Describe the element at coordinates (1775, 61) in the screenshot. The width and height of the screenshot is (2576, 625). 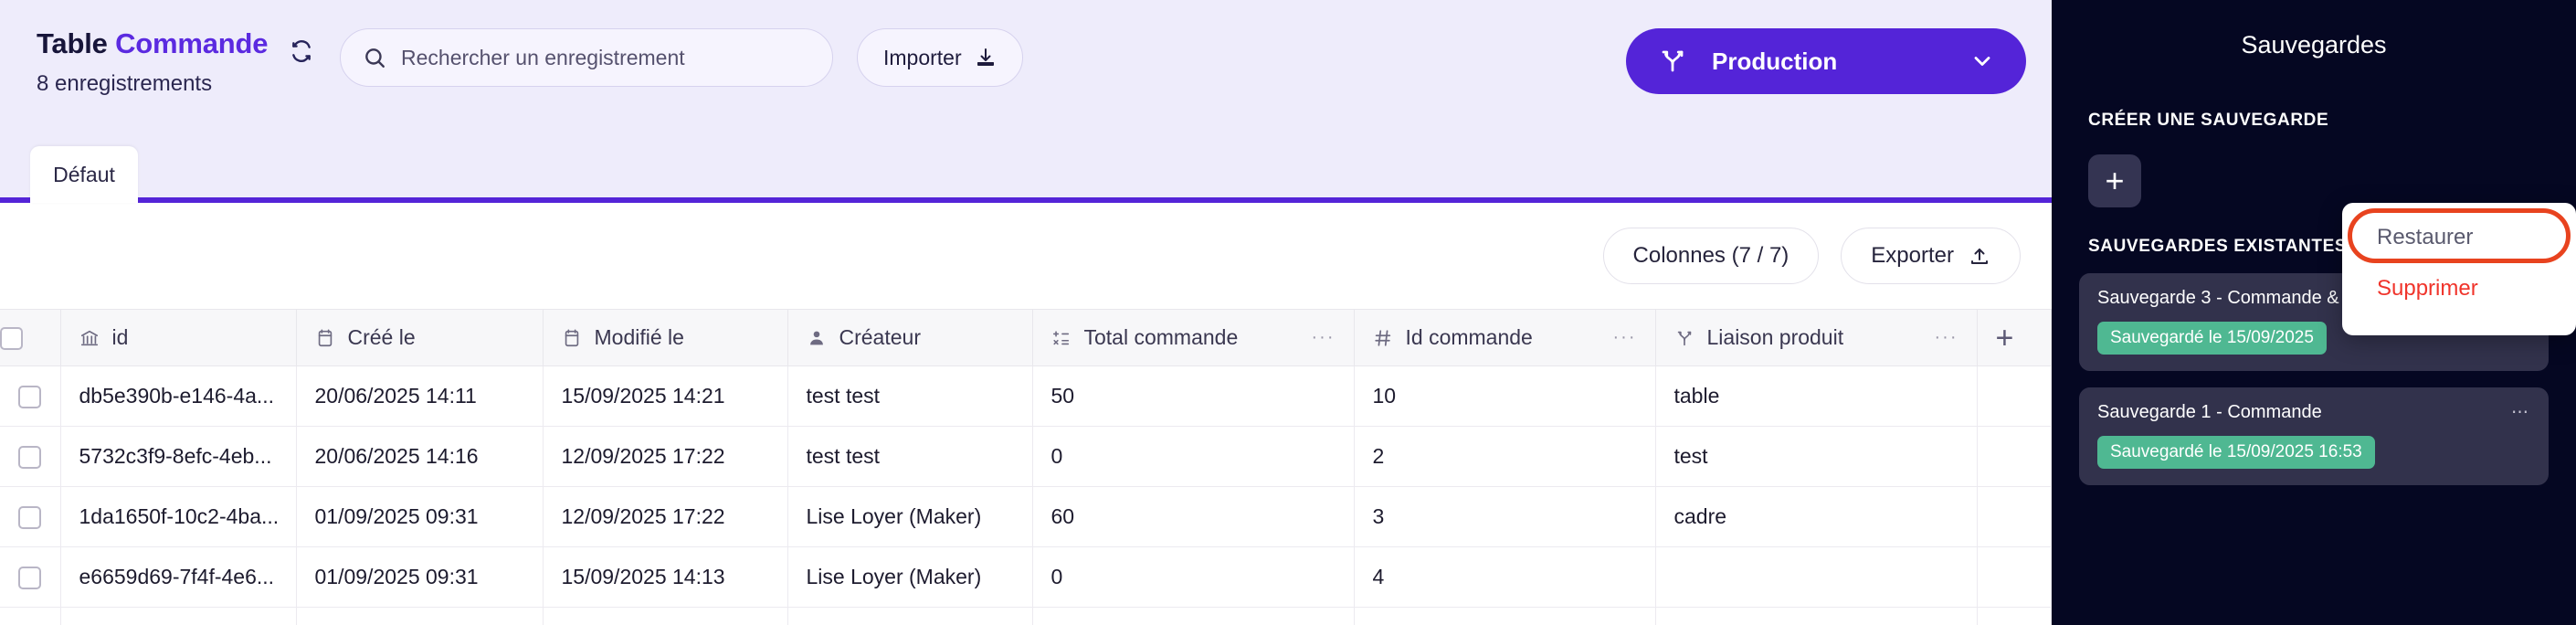
I see `environment-label: Production` at that location.